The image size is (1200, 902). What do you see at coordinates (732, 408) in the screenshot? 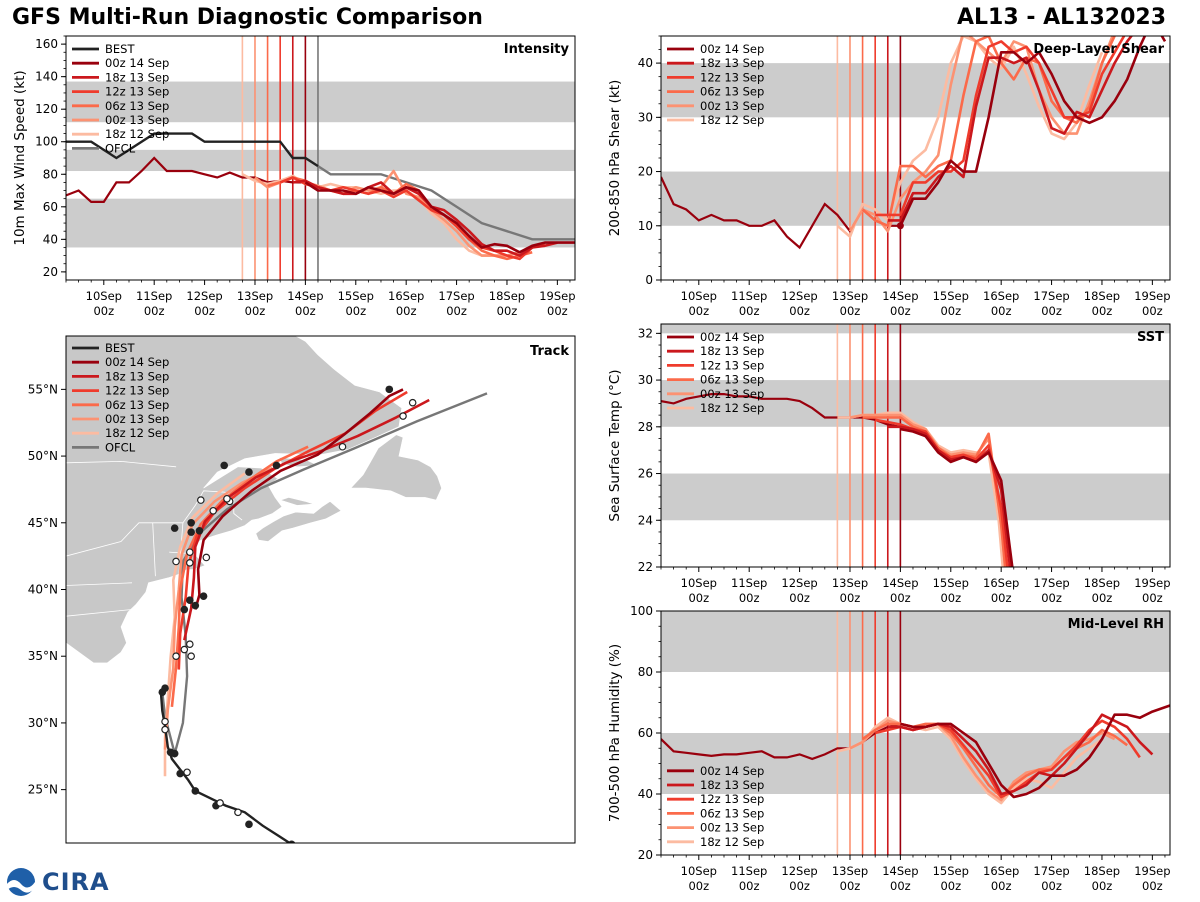
I see `sst-legend-label: 18z 12 Sep` at bounding box center [732, 408].